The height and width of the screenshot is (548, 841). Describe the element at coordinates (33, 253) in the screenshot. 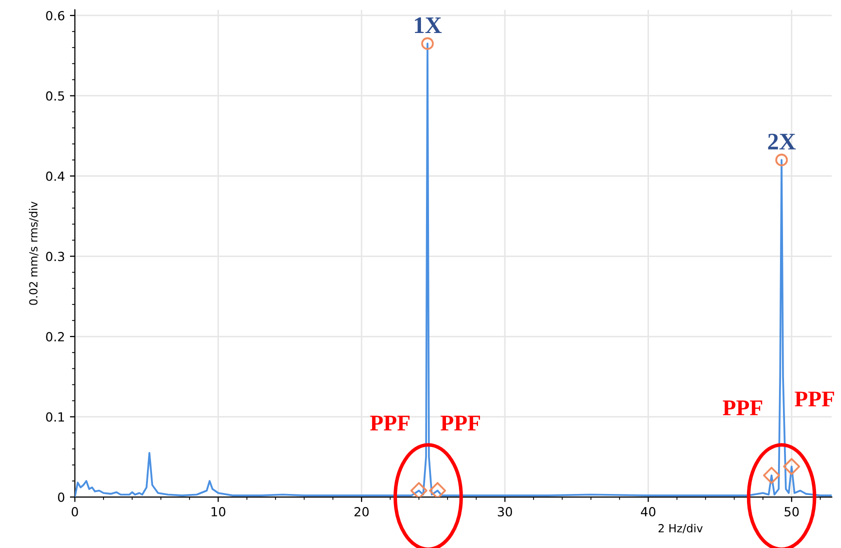

I see `y-axis-title: 0.02 mm/s rms/div` at that location.